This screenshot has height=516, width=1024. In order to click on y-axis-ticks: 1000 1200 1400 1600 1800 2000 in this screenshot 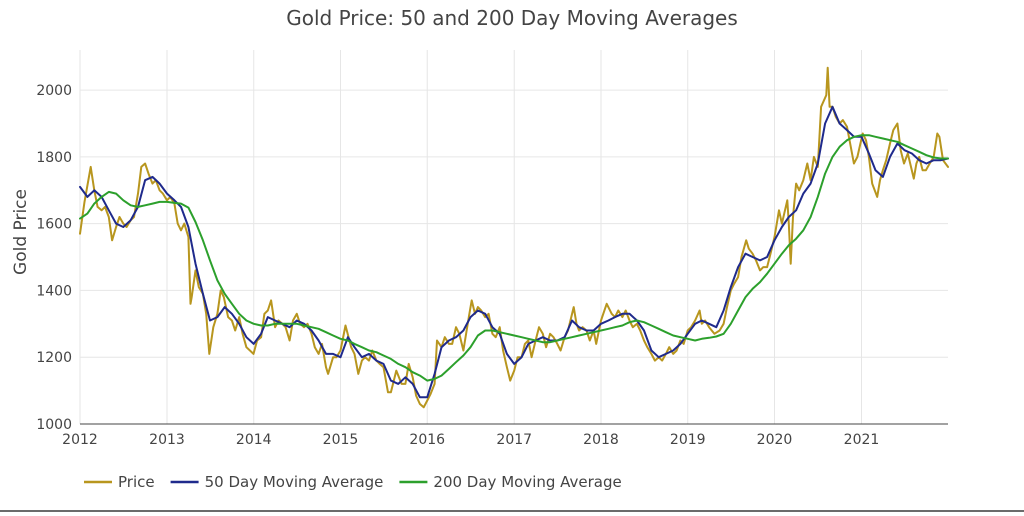, I will do `click(54, 258)`.